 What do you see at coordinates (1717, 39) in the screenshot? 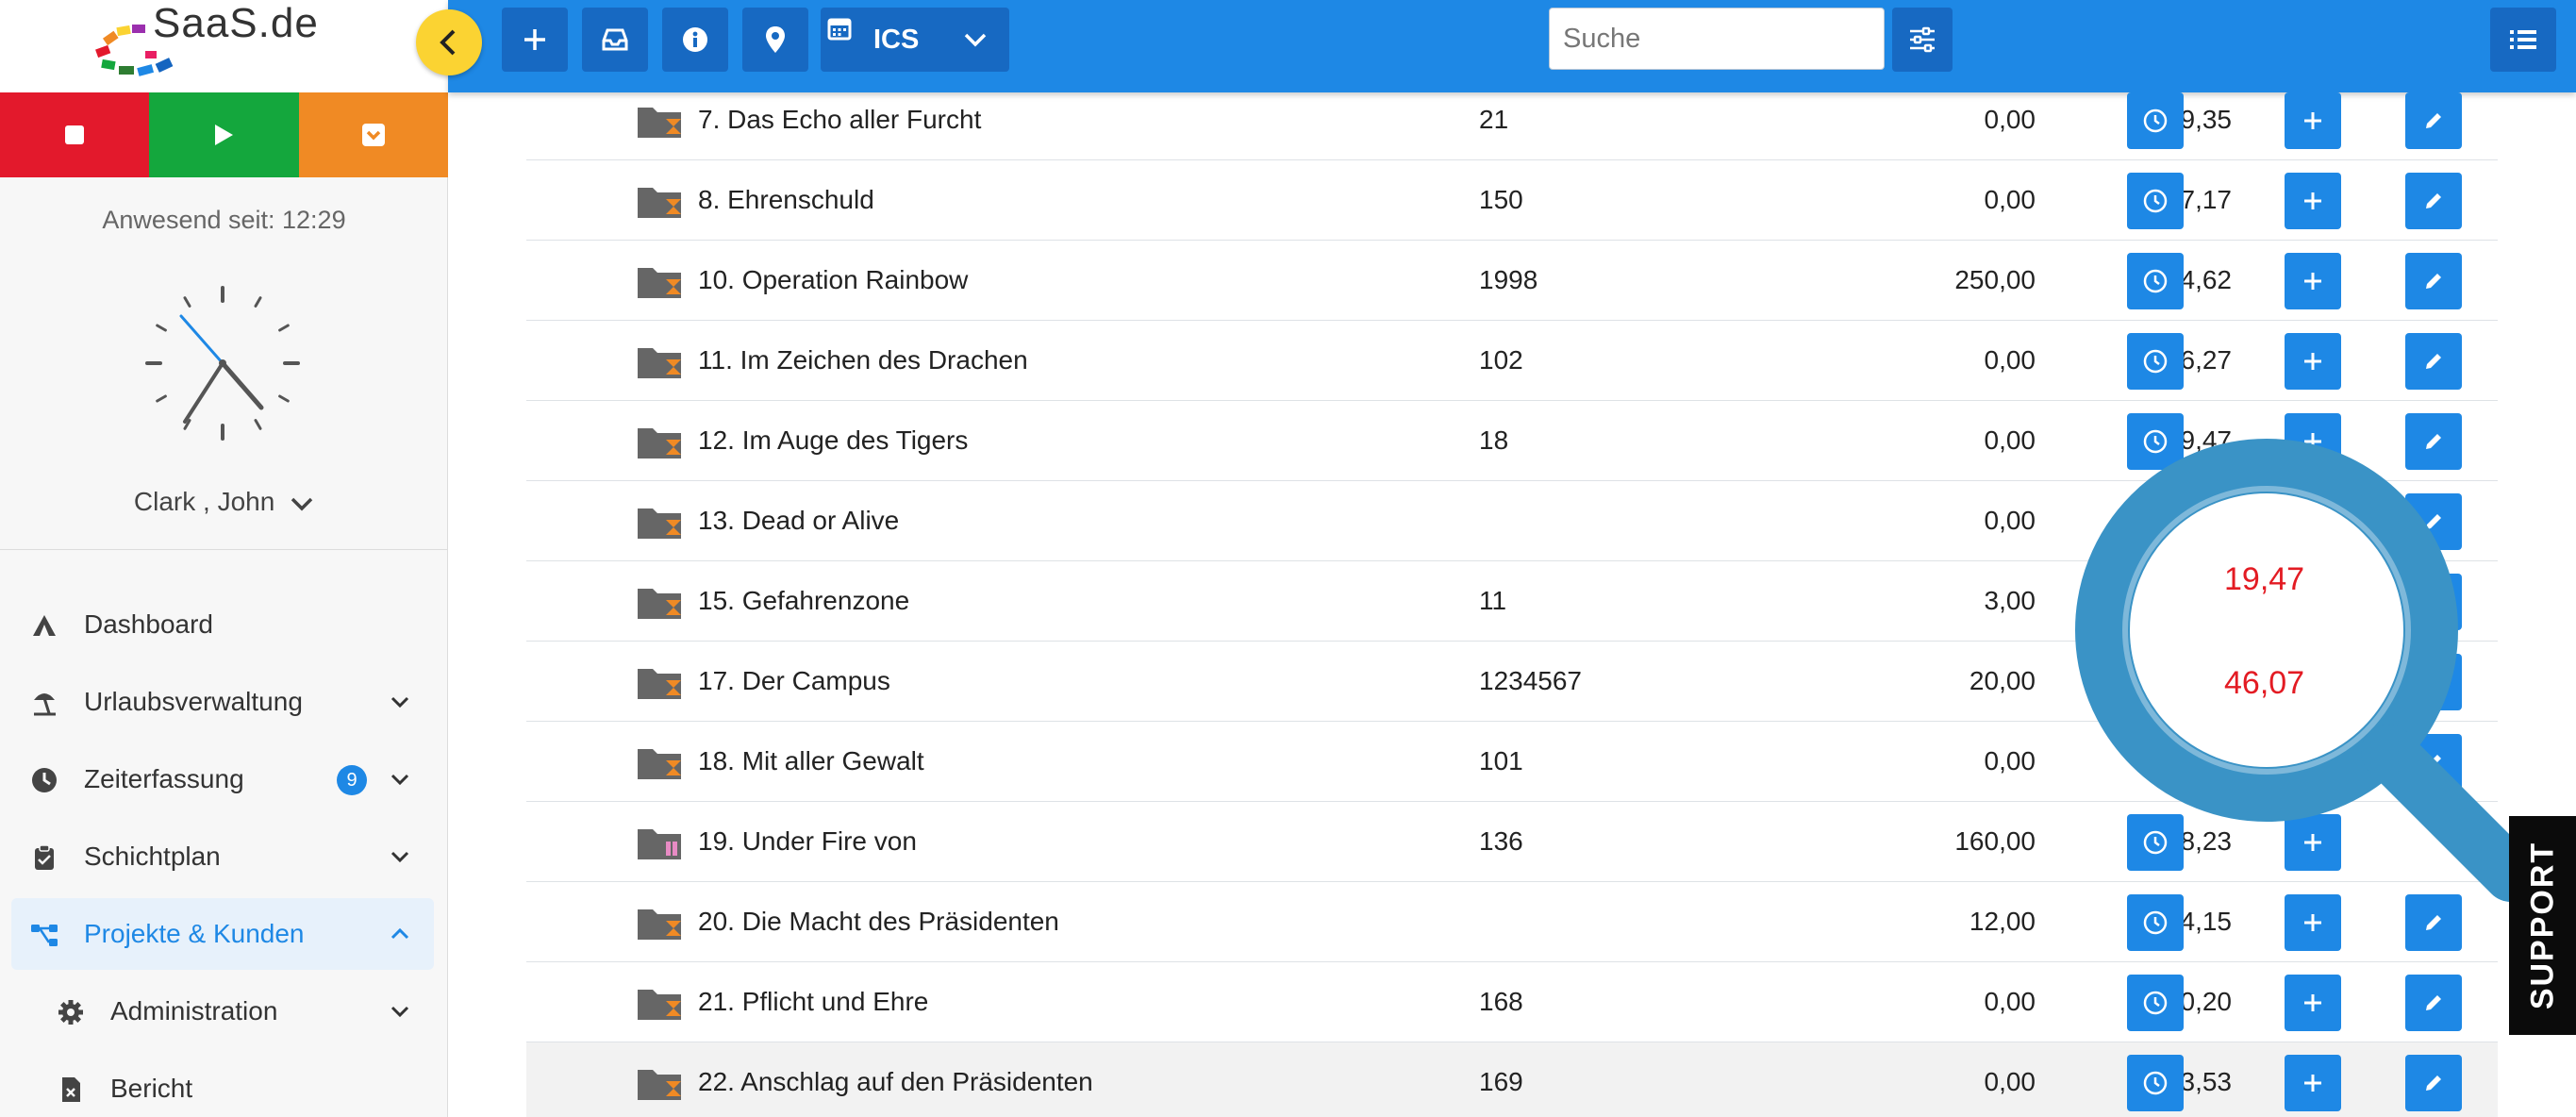
I see `search-input` at bounding box center [1717, 39].